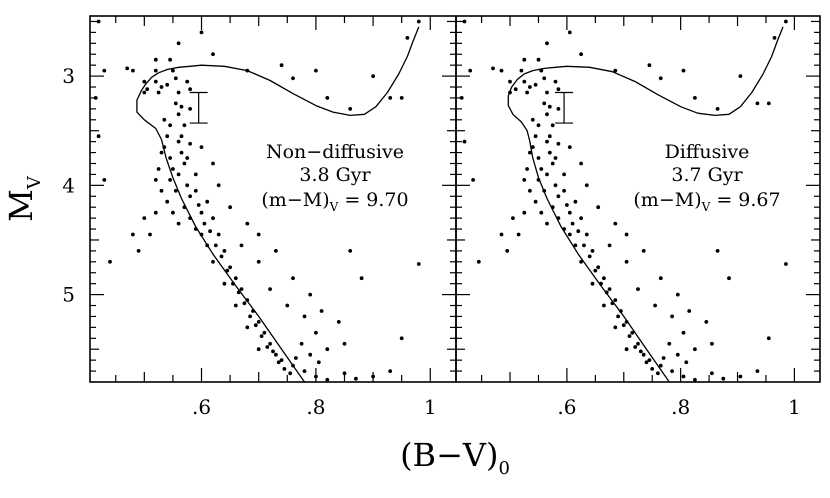  Describe the element at coordinates (707, 152) in the screenshot. I see `annotation-model: Diffusive` at that location.